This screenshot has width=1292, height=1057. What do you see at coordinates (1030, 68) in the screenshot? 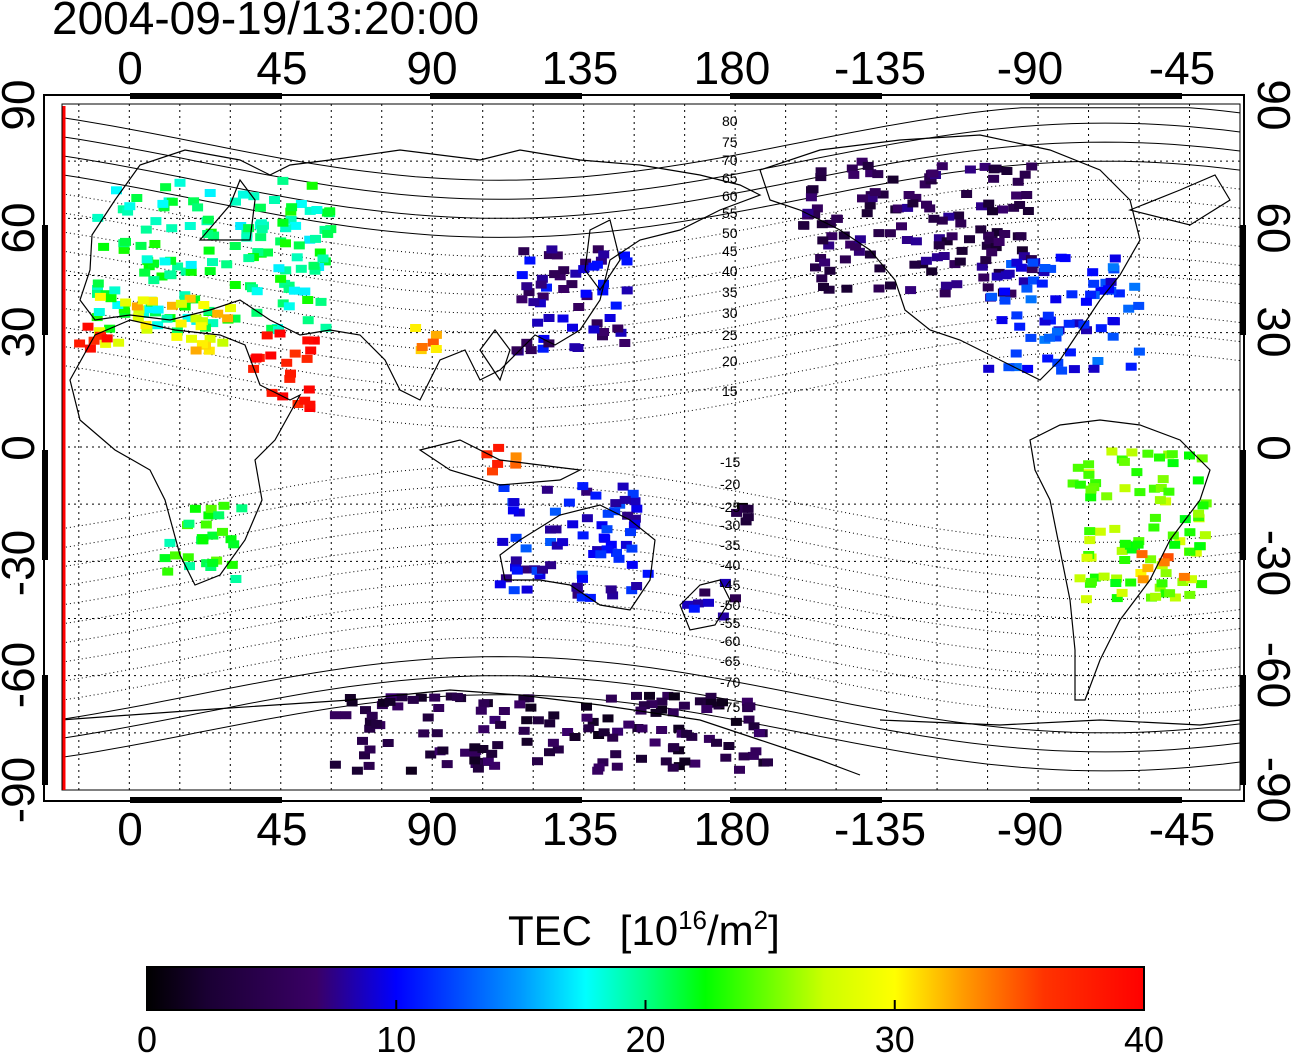
I see `x-top-tick-label: -90` at bounding box center [1030, 68].